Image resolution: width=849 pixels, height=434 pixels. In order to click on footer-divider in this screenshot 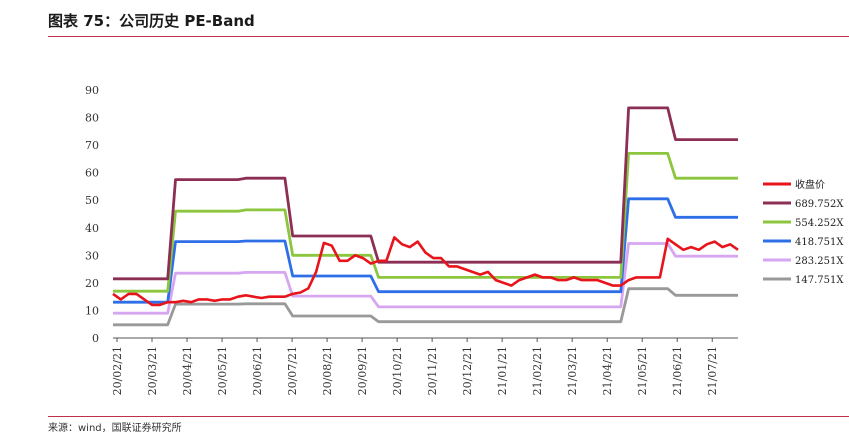, I will do `click(448, 416)`.